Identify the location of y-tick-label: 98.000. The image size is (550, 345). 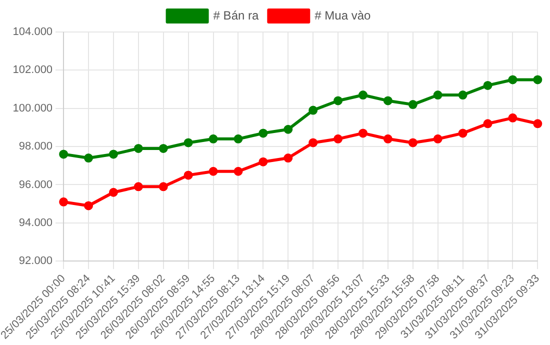
(35, 146).